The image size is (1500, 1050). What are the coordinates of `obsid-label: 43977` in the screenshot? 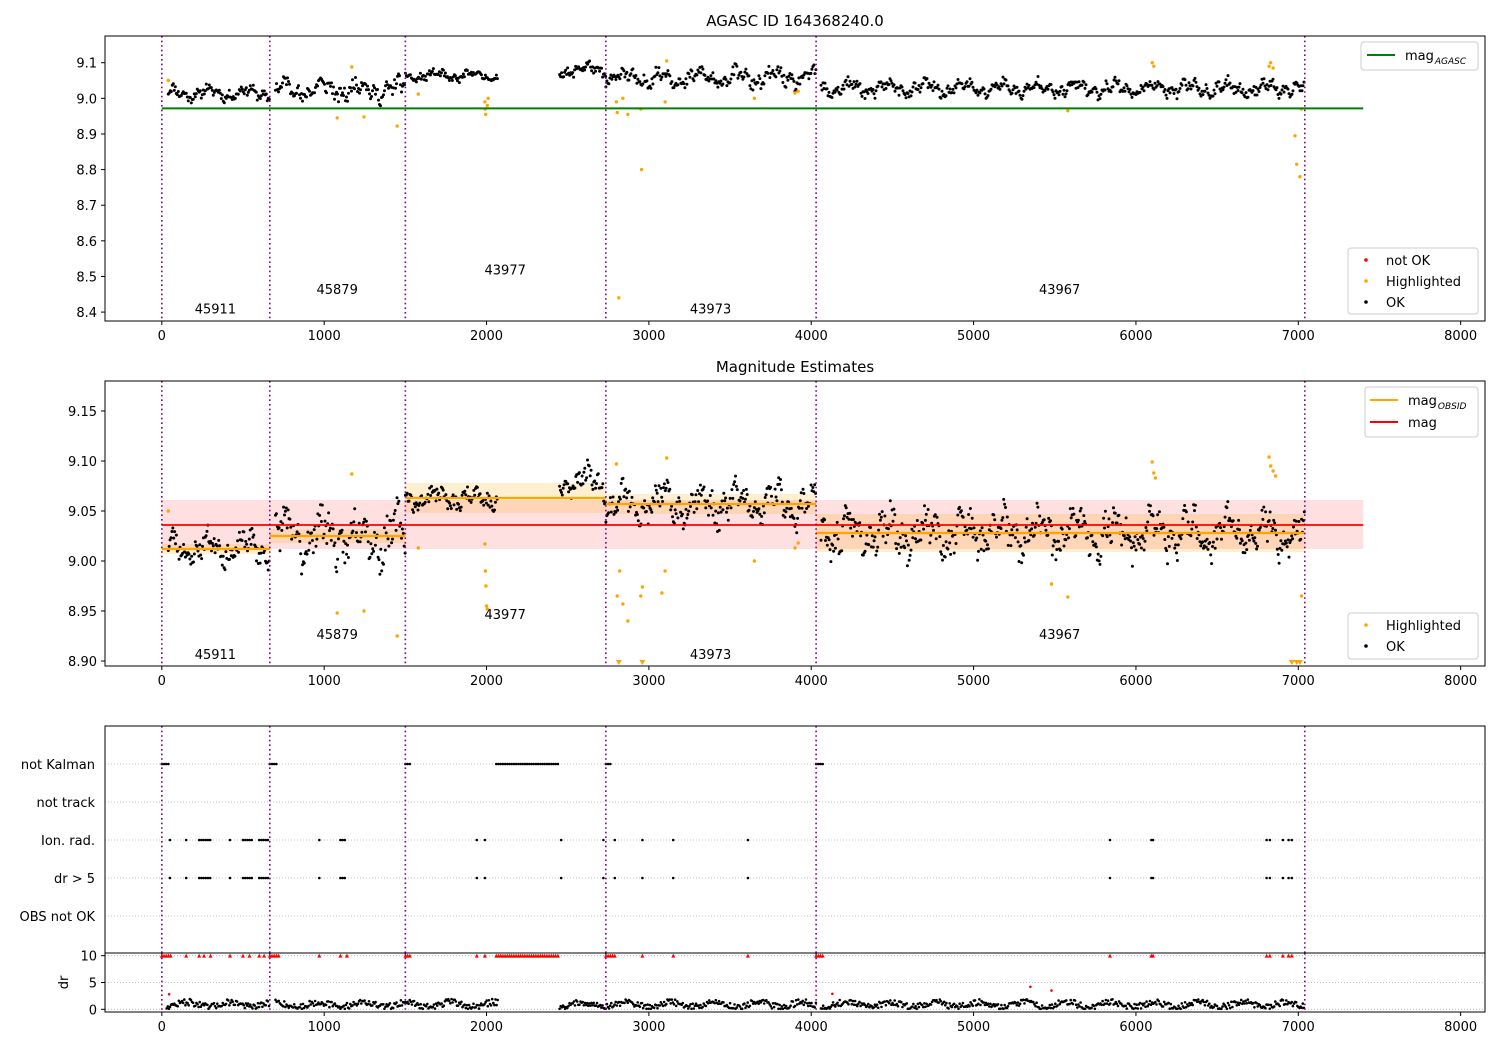 It's located at (505, 615).